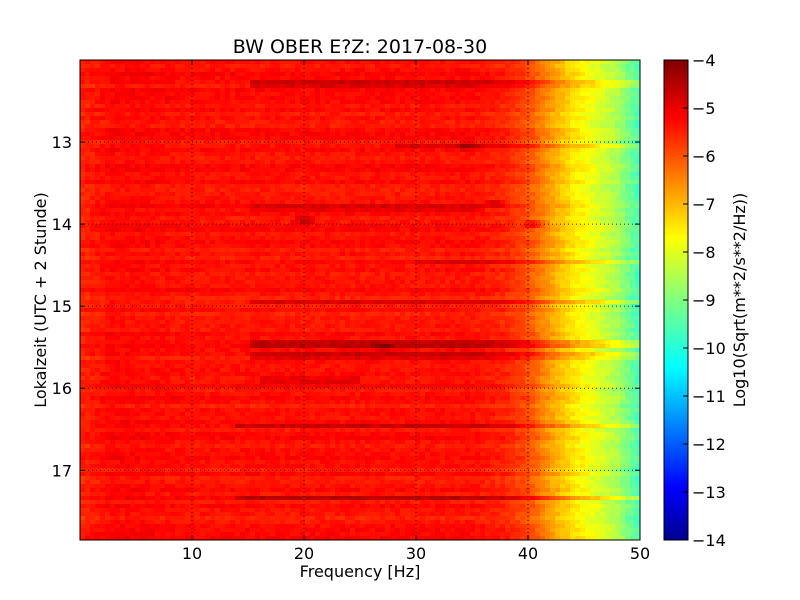 This screenshot has width=800, height=600. I want to click on chart-title: BW OBER E?Z: 2017-08-30, so click(360, 47).